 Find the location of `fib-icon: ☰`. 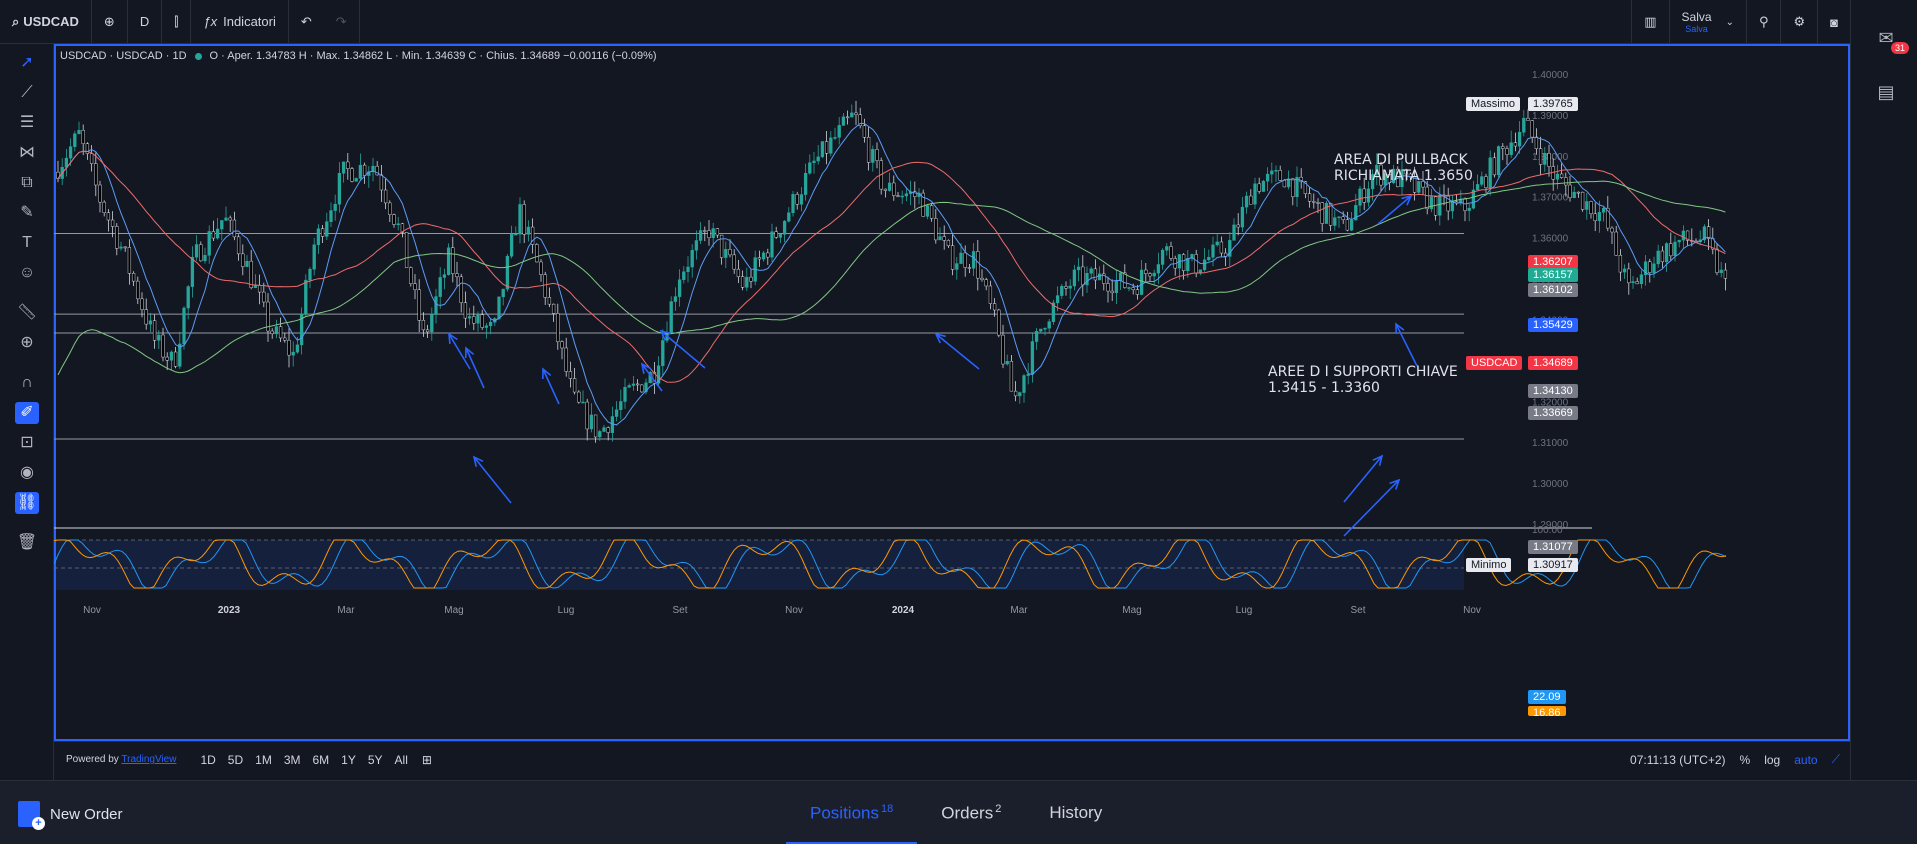

fib-icon: ☰ is located at coordinates (27, 122).